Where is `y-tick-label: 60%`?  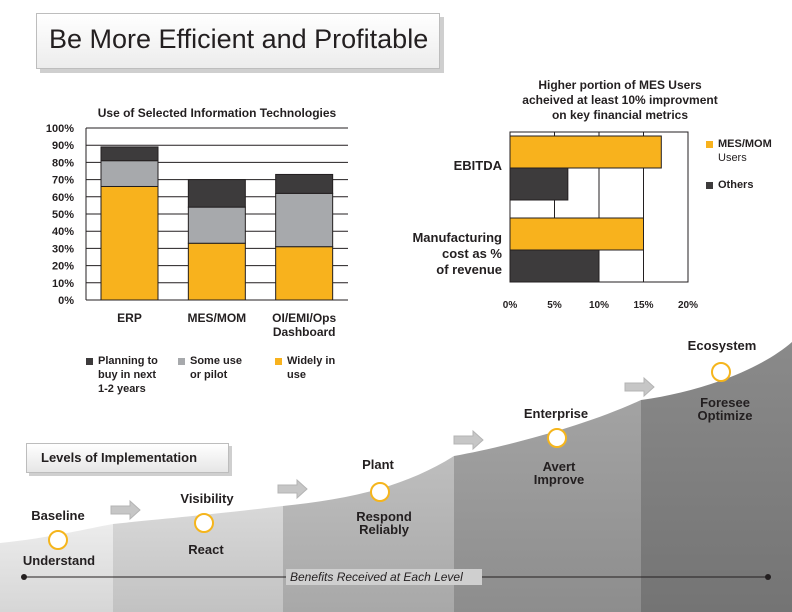 y-tick-label: 60% is located at coordinates (63, 198).